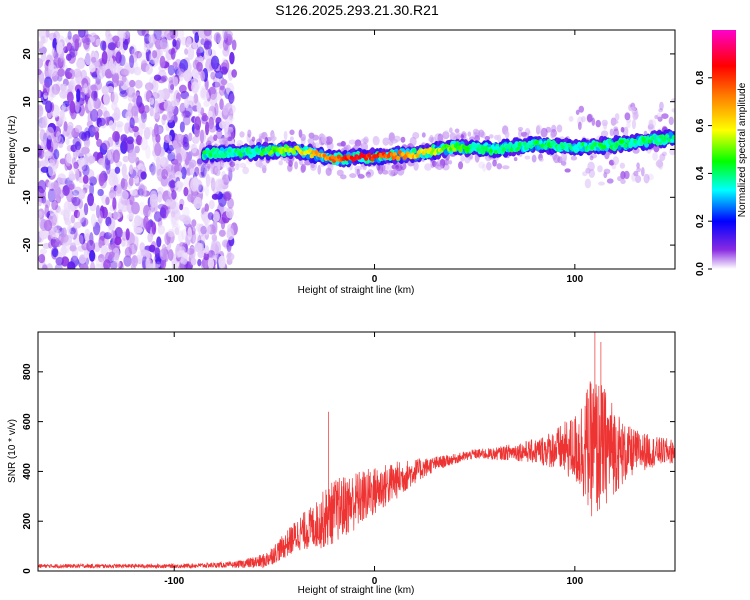  I want to click on y-tick-label: 10, so click(27, 102).